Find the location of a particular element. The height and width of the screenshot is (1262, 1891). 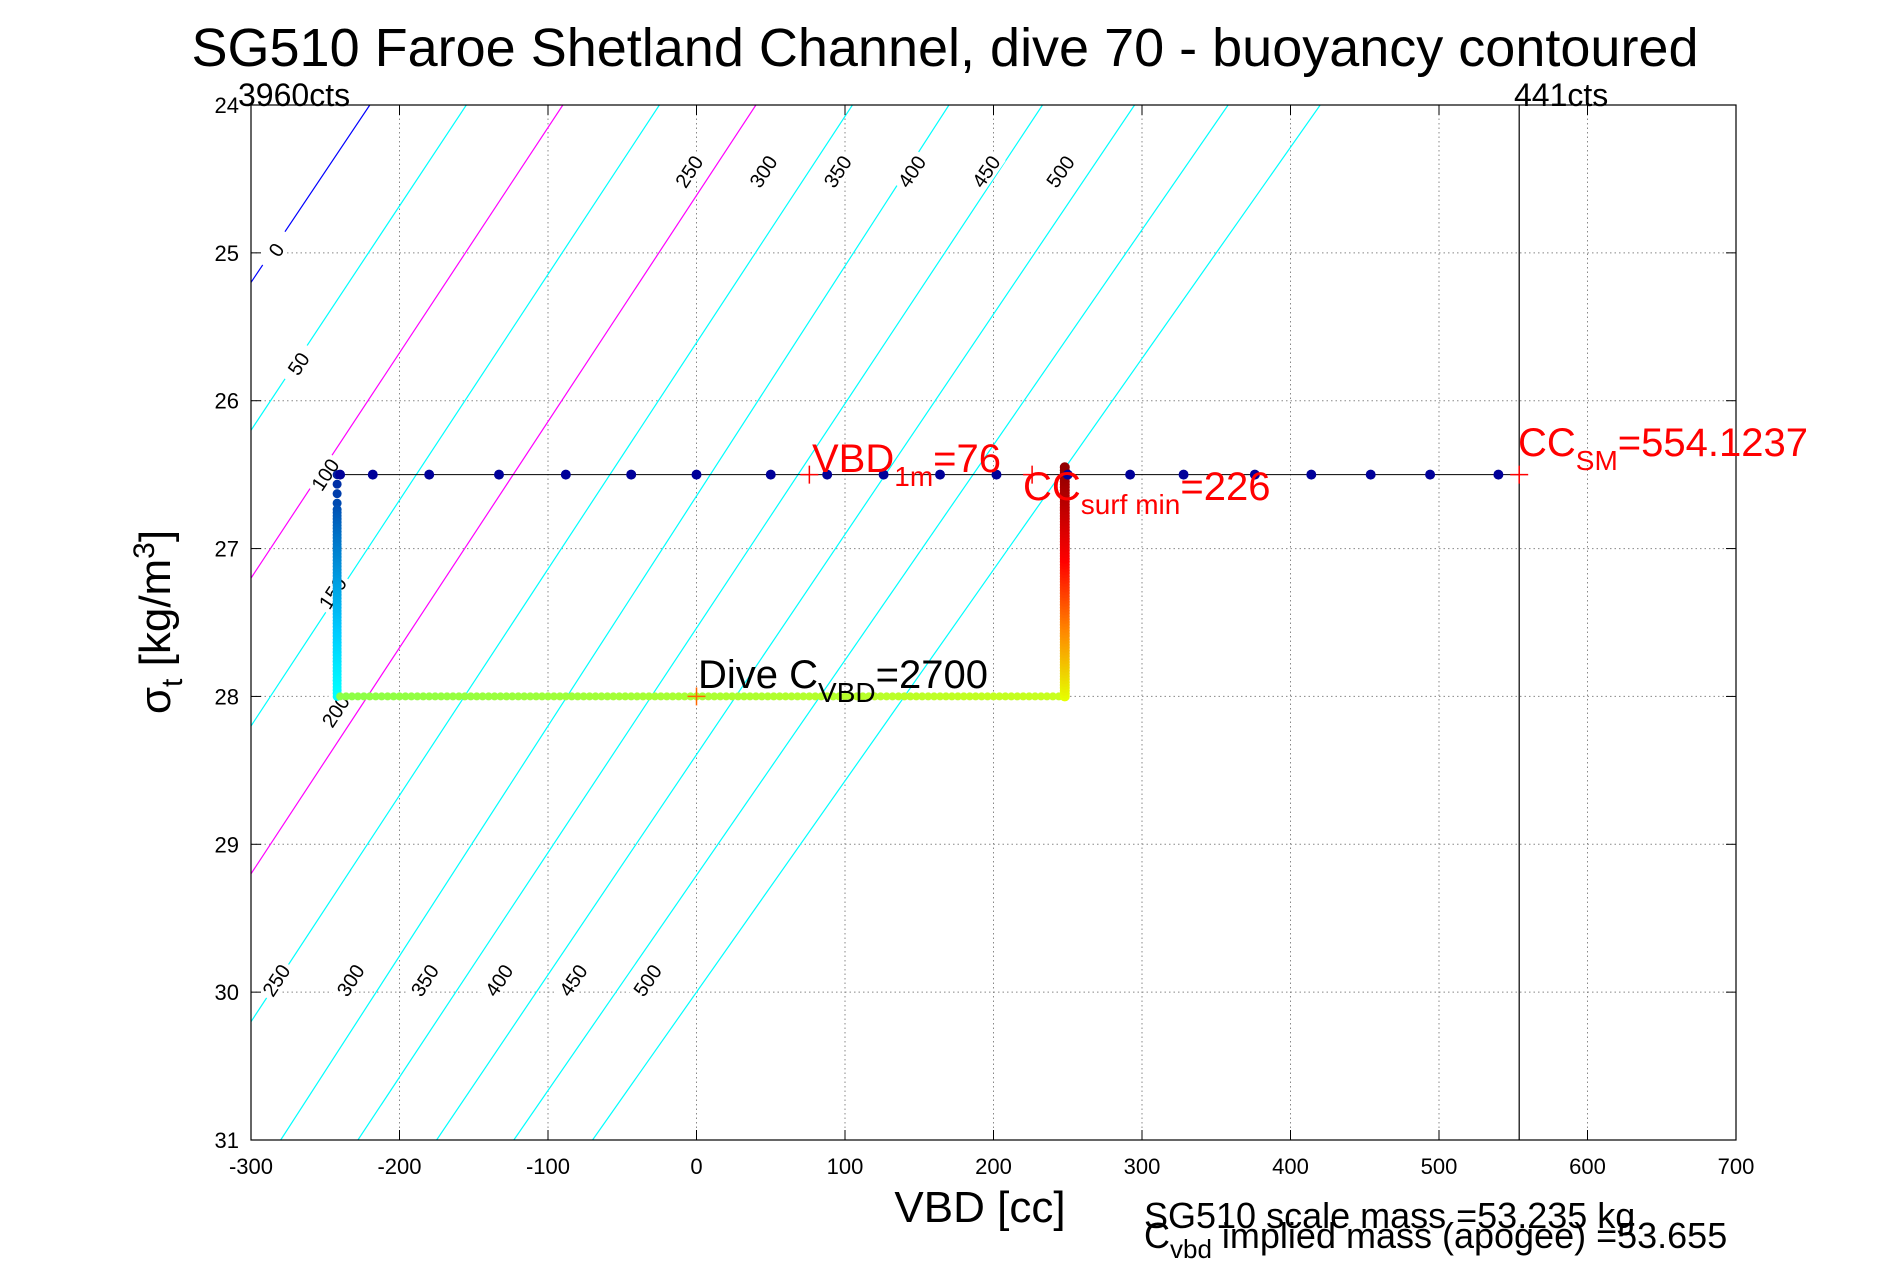

y-tick-label: 28 is located at coordinates (227, 696).